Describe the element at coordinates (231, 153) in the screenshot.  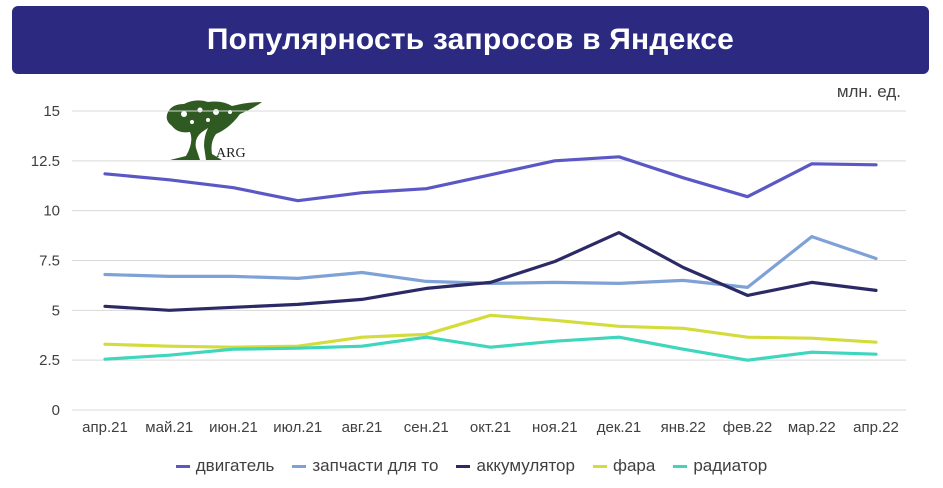
I see `logo-text: ARG` at that location.